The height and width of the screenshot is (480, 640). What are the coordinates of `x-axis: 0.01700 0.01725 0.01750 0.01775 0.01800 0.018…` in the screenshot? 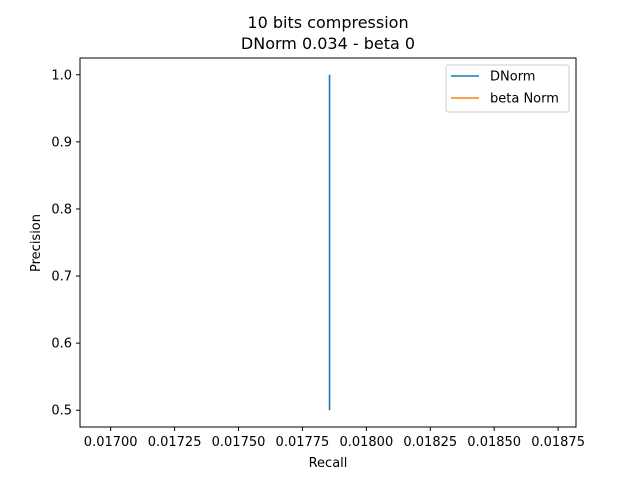 It's located at (334, 438).